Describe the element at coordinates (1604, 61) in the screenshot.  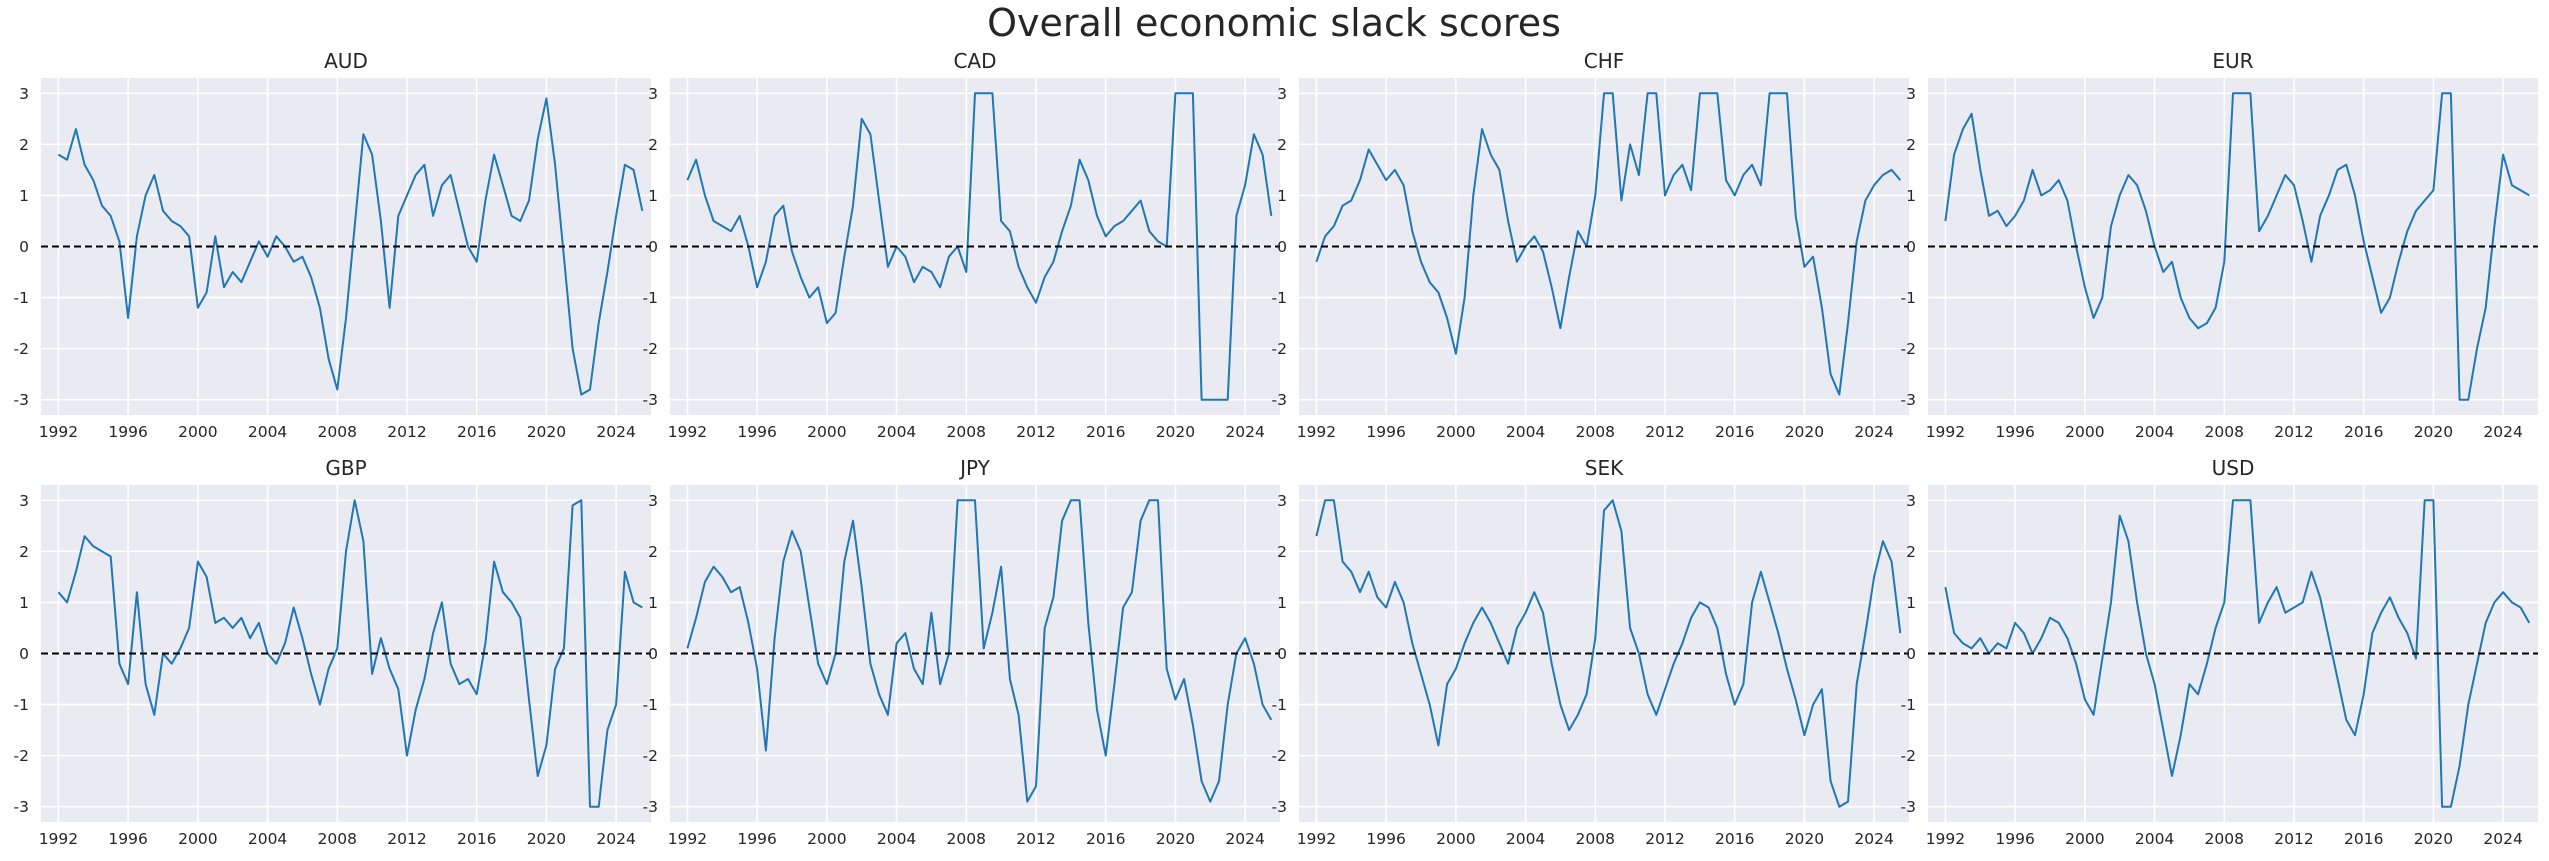
I see `panel-title: CHF` at that location.